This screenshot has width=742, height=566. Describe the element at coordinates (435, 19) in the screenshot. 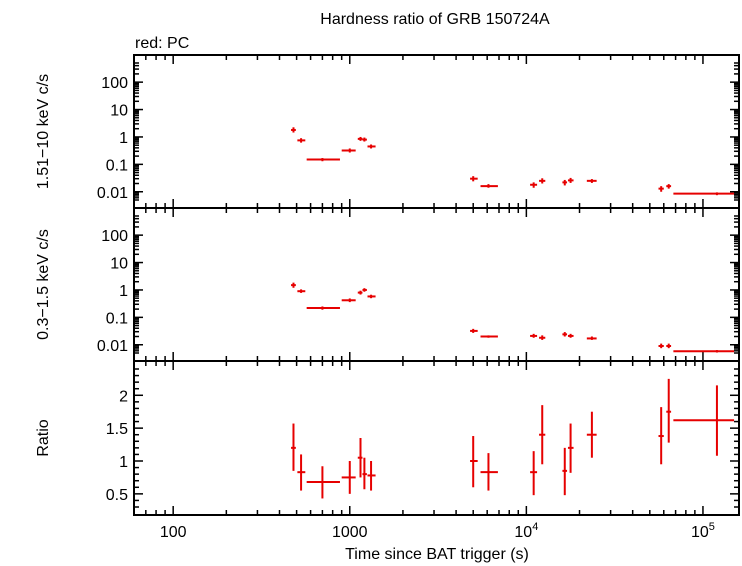

I see `chart-title: Hardness ratio of GRB 150724A` at that location.